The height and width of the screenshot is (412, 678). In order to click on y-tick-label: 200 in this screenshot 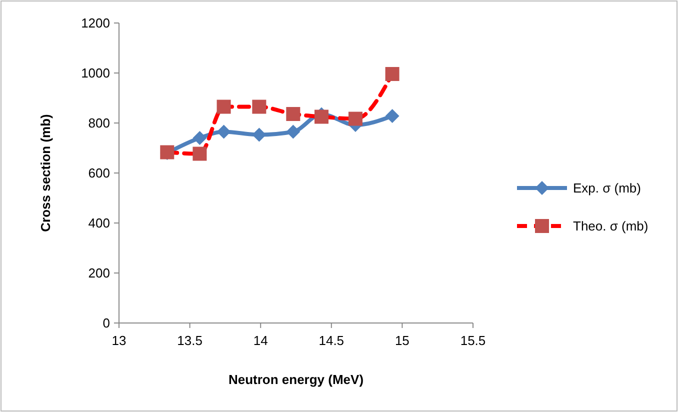, I will do `click(99, 273)`.